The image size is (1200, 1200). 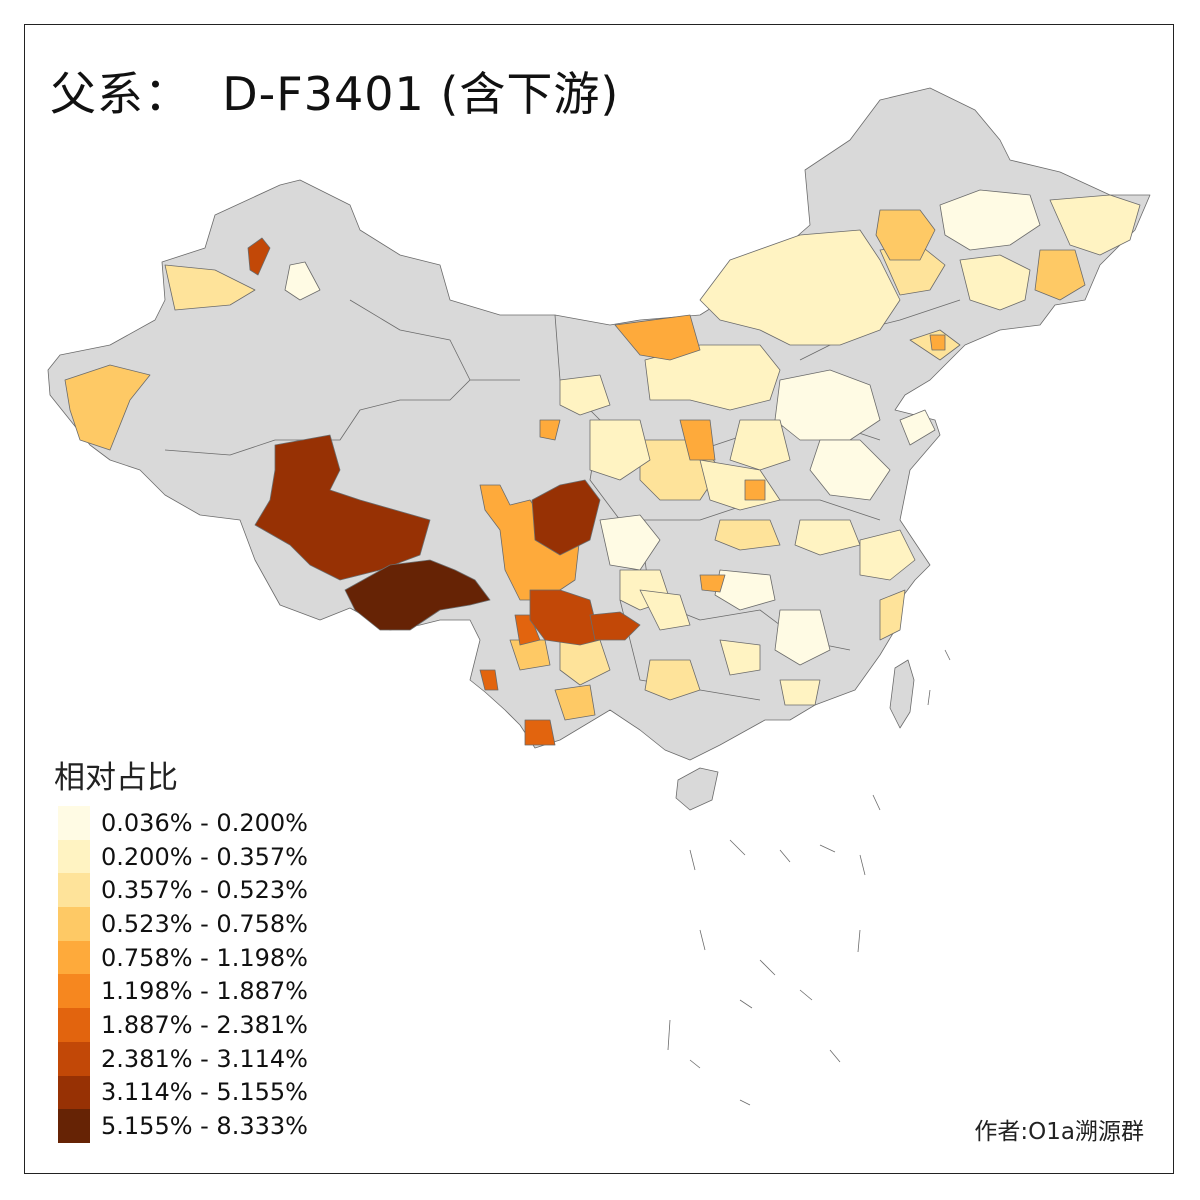 What do you see at coordinates (116, 778) in the screenshot?
I see `legend-title: 相对占比` at bounding box center [116, 778].